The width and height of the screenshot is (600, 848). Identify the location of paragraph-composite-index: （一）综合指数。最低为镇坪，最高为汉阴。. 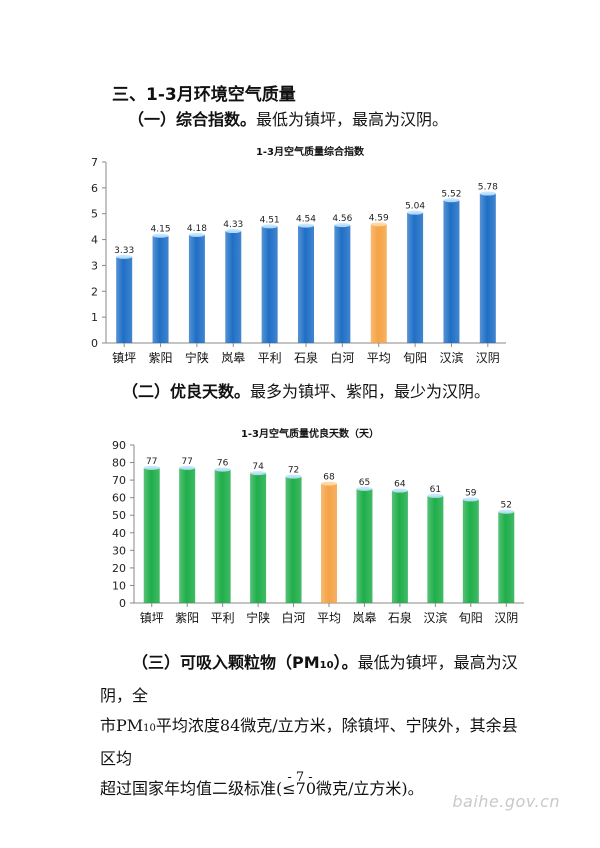
(288, 120).